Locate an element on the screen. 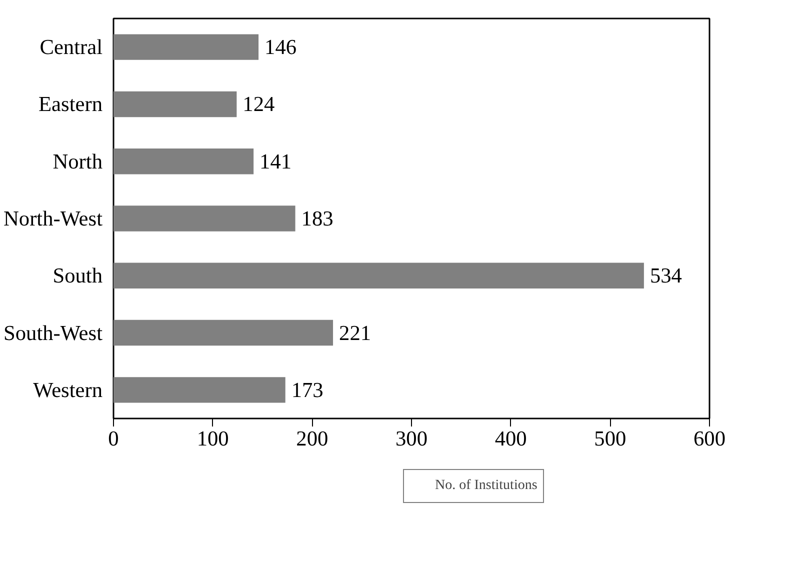  data-label: 124 is located at coordinates (258, 104).